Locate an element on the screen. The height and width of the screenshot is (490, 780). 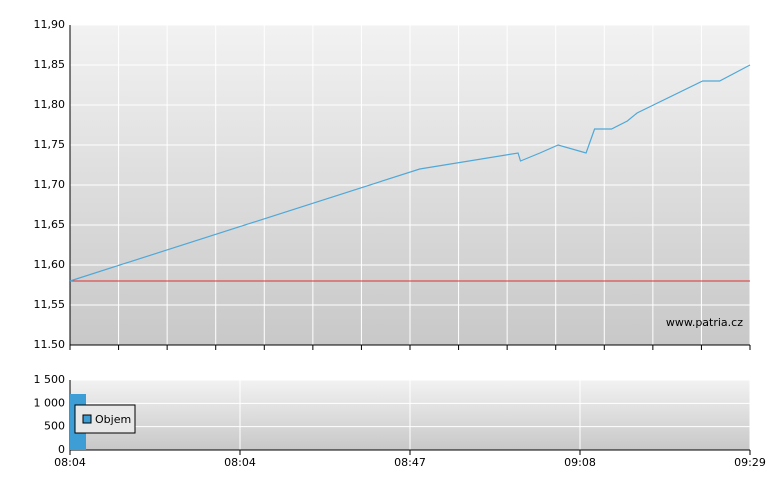
legend-swatch is located at coordinates (87, 419).